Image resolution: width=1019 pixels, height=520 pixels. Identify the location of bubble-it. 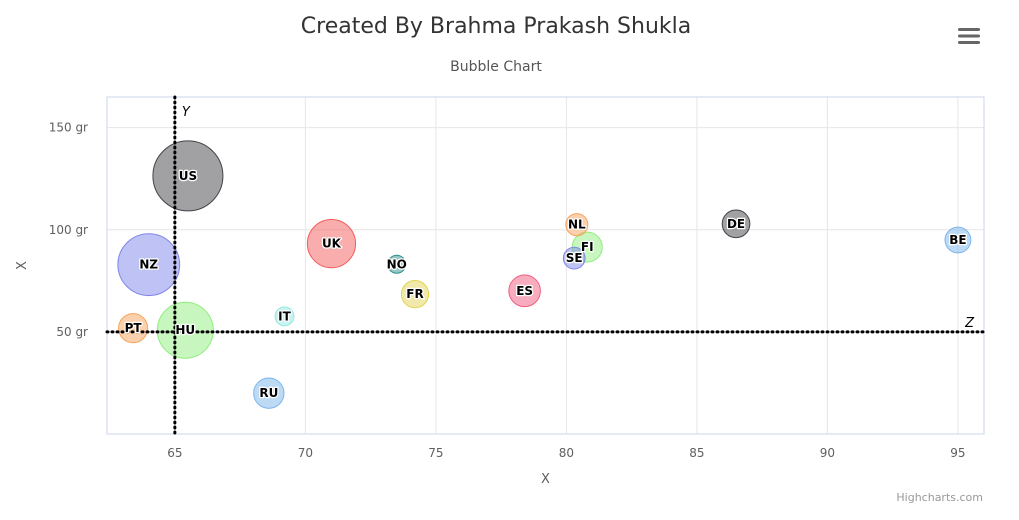
(284, 316).